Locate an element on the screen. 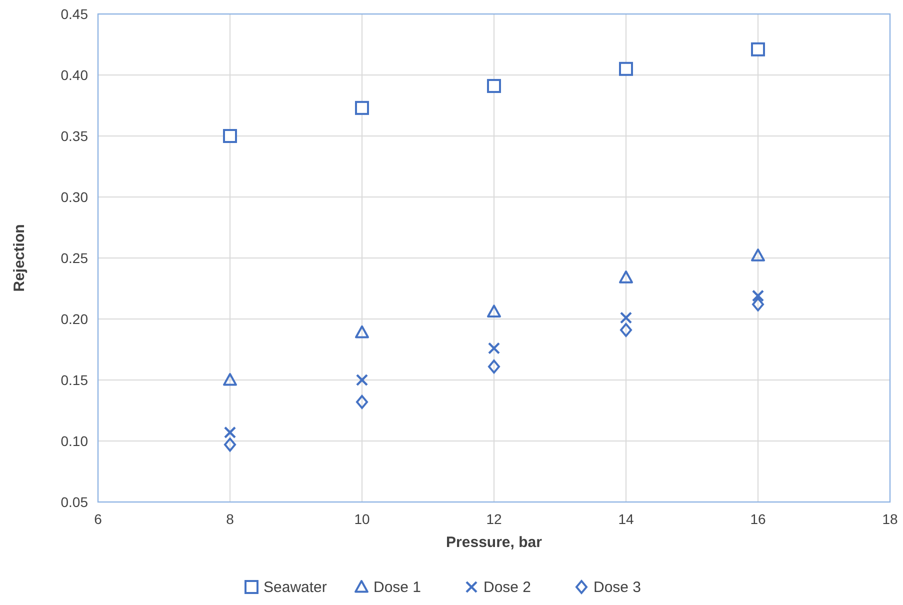 This screenshot has height=605, width=903. y-axis-title: Rejection is located at coordinates (19, 258).